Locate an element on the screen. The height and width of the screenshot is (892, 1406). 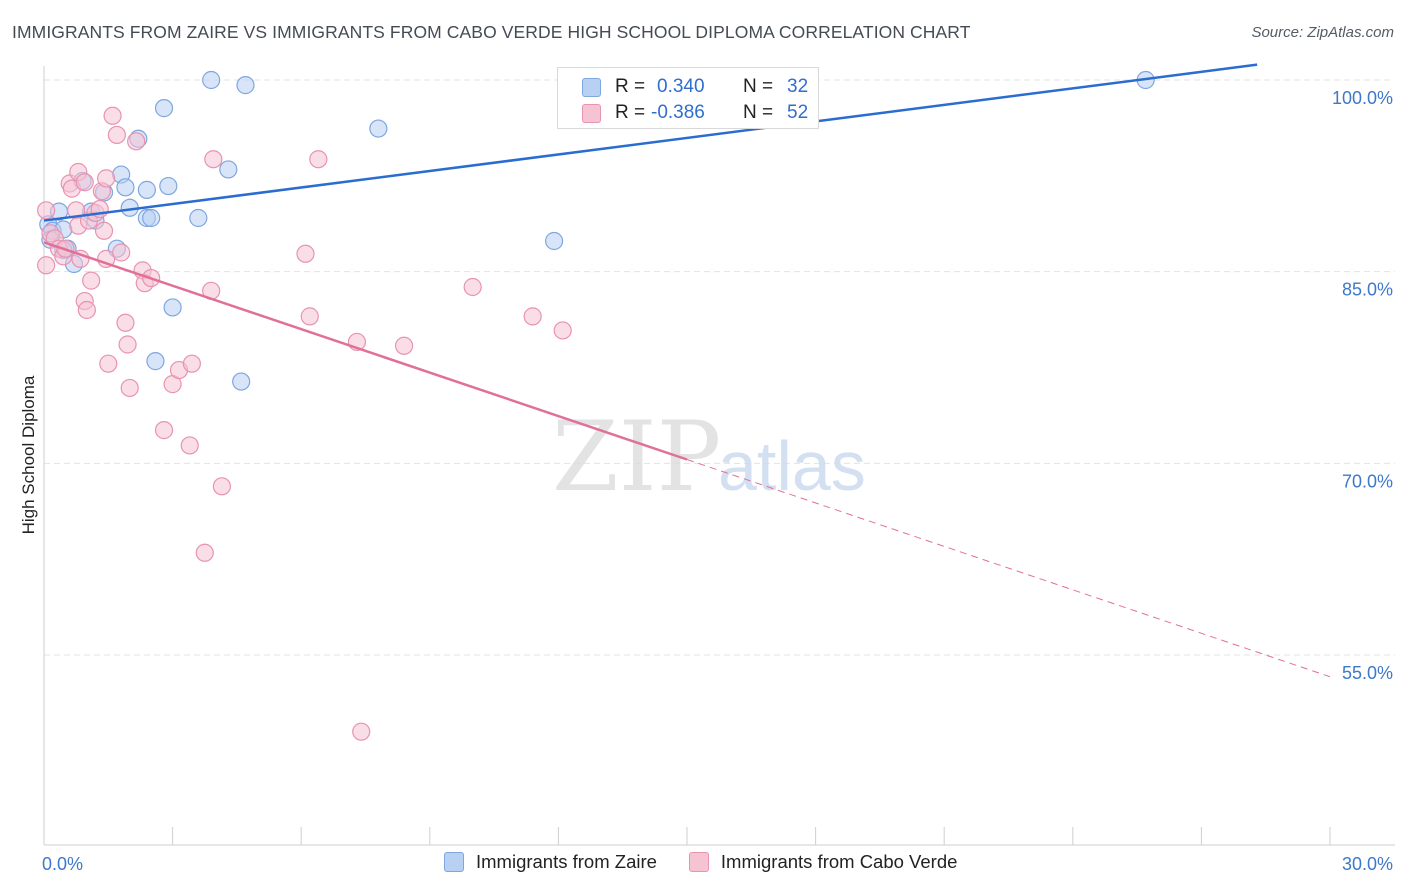
n-value: 32 is located at coordinates (798, 86).